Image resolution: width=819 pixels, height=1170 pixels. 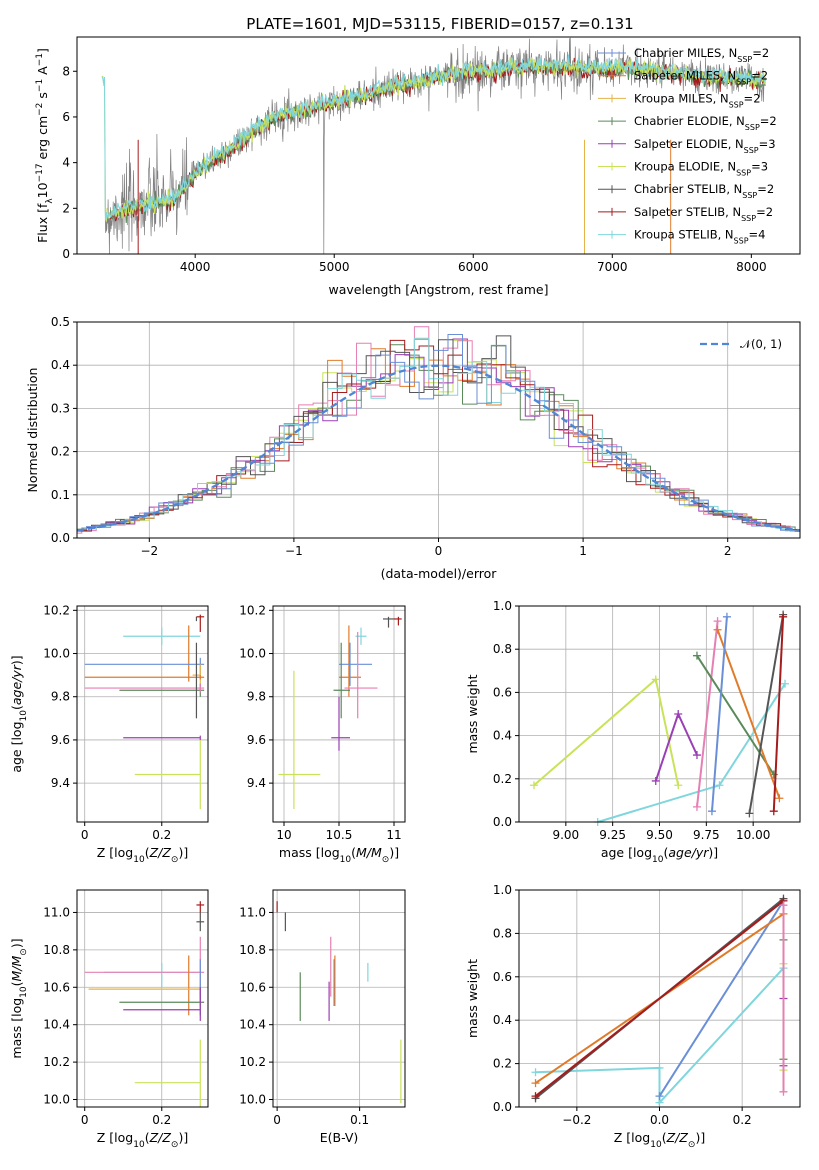 What do you see at coordinates (115, 1137) in the screenshot?
I see `label-part: Z [log` at bounding box center [115, 1137].